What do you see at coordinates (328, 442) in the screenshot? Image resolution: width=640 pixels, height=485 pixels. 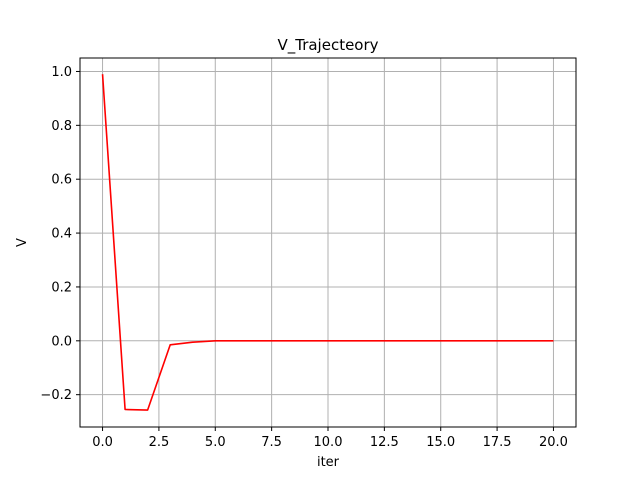 I see `x-tick-label: 10.0` at bounding box center [328, 442].